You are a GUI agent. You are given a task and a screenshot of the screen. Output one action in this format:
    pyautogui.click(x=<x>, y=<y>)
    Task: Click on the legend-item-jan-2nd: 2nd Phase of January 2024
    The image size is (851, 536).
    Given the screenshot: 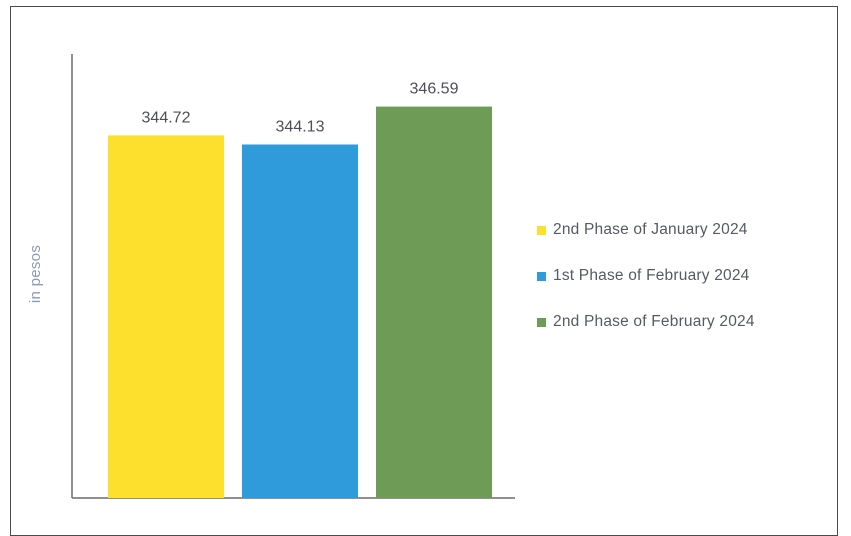 What is the action you would take?
    pyautogui.click(x=687, y=230)
    